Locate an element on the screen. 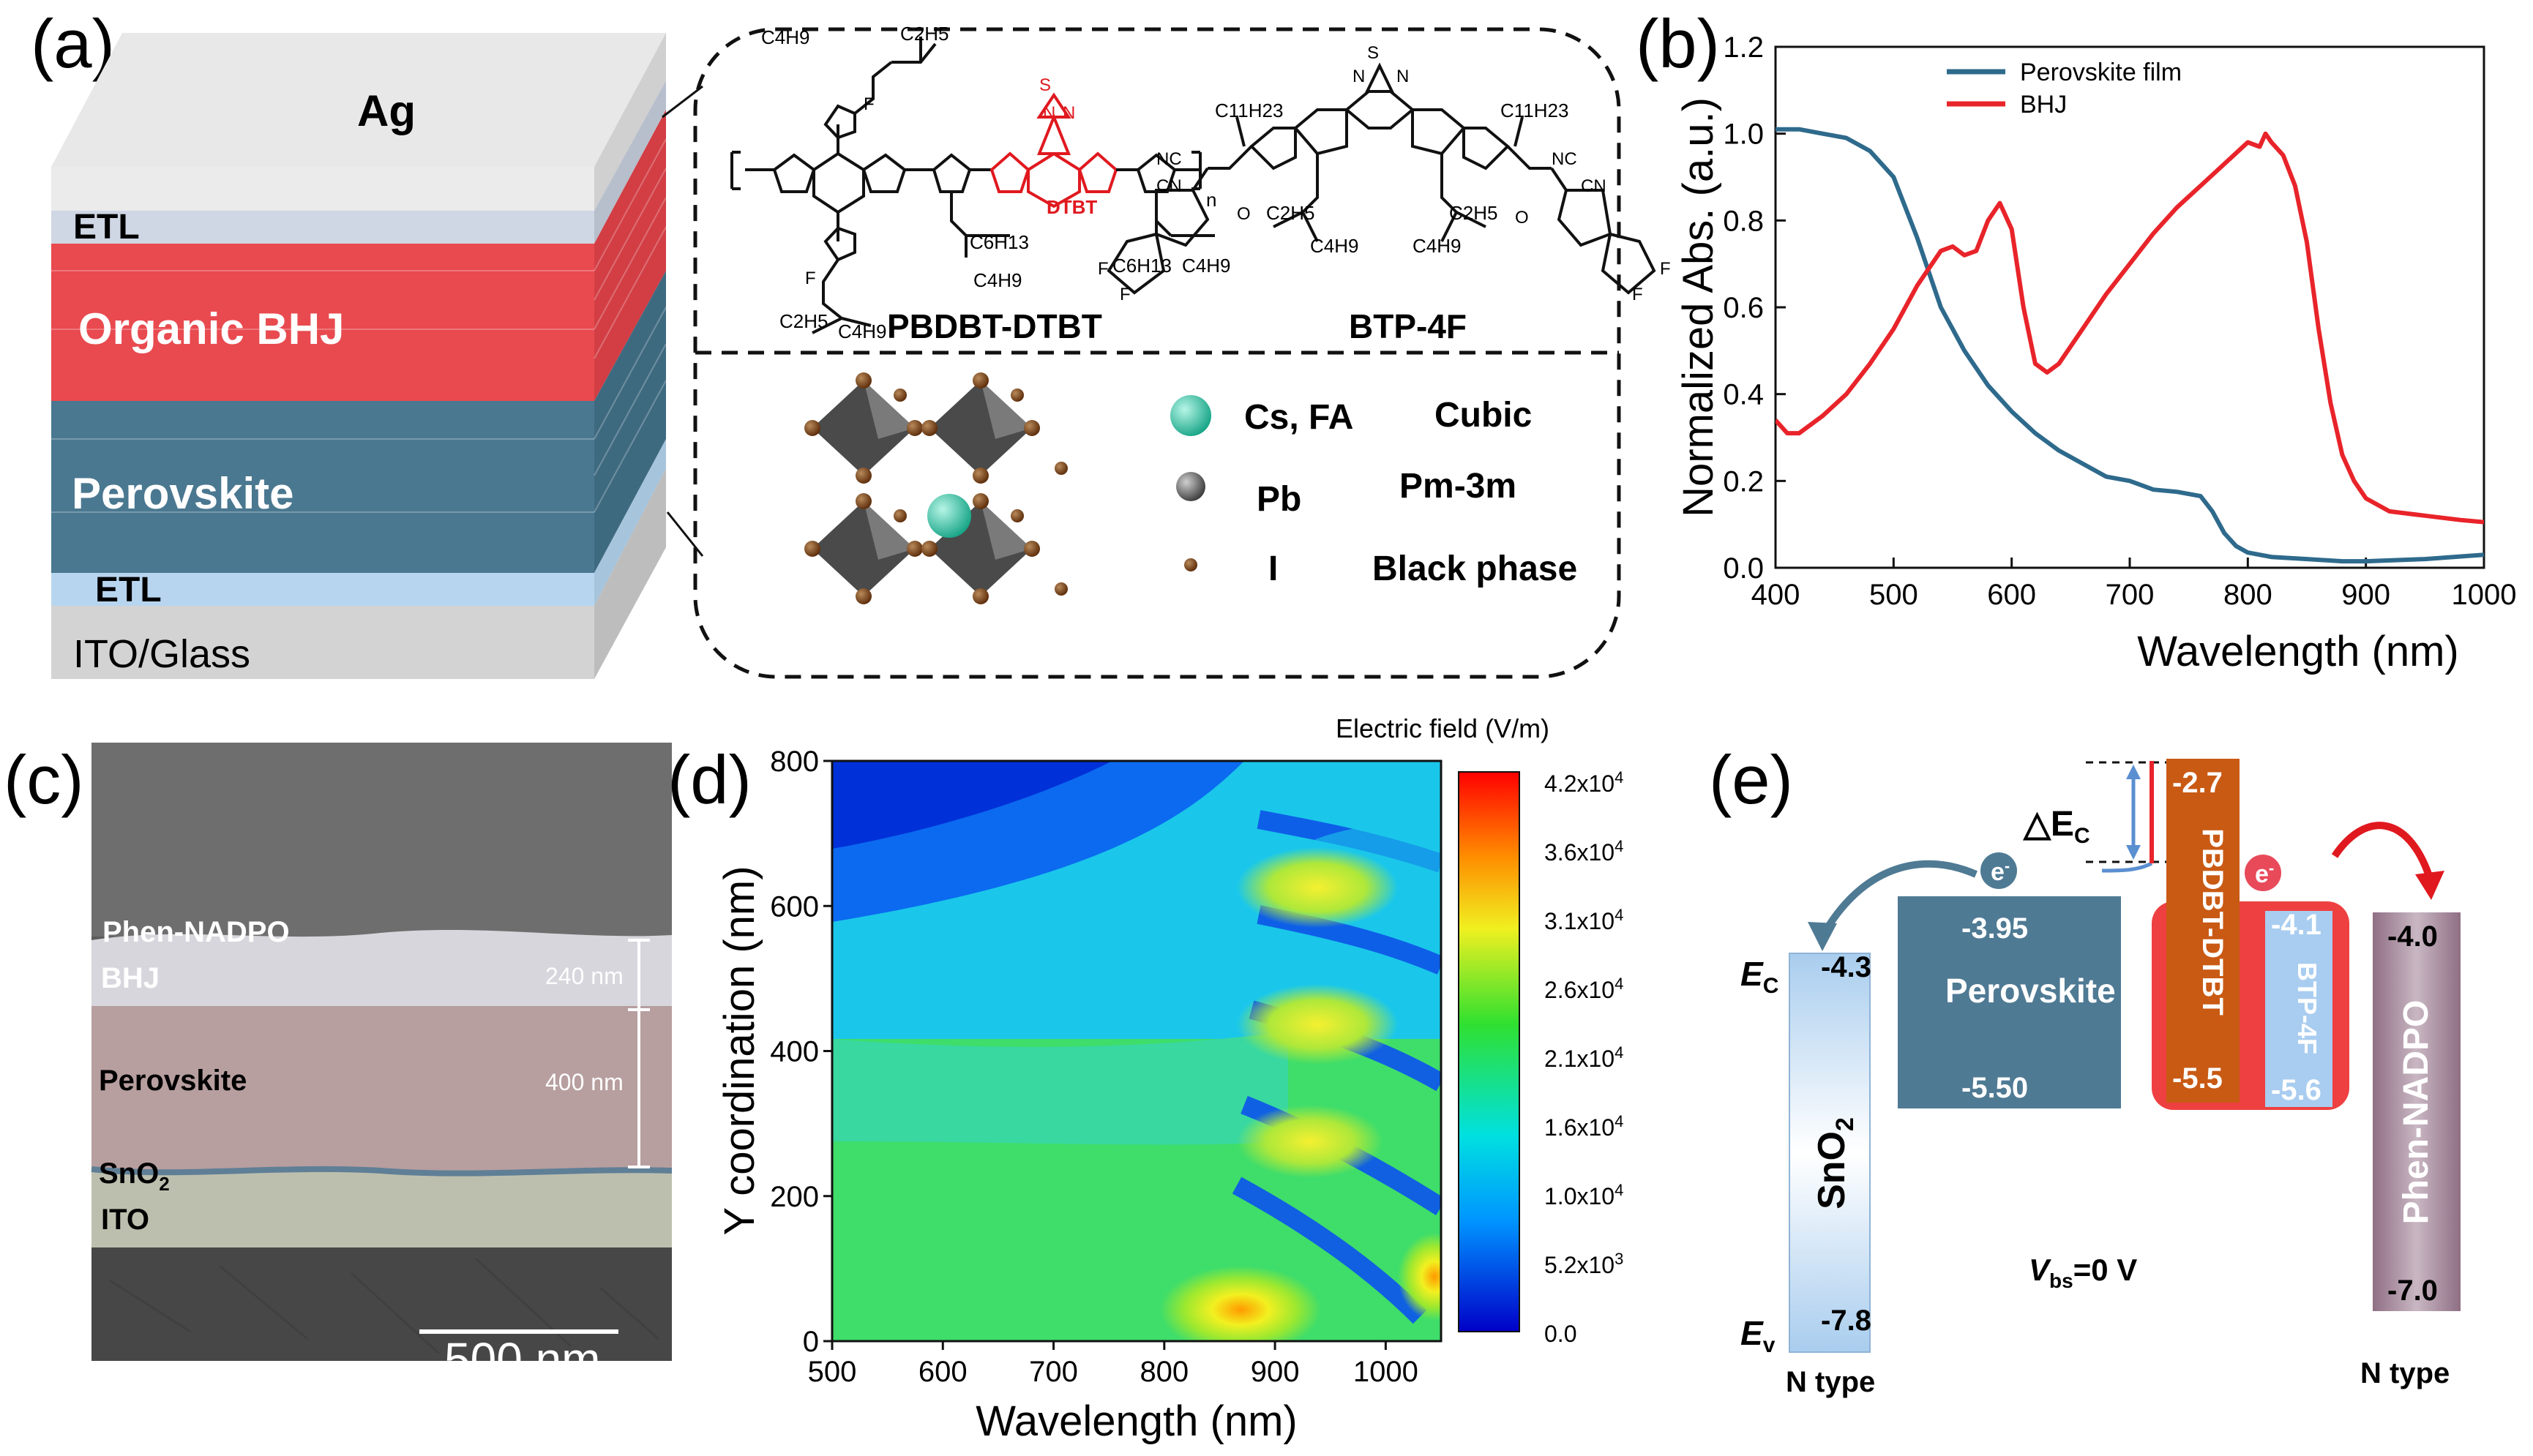 The image size is (2533, 1456). btp-c2h5-left: C2H5 is located at coordinates (1290, 213).